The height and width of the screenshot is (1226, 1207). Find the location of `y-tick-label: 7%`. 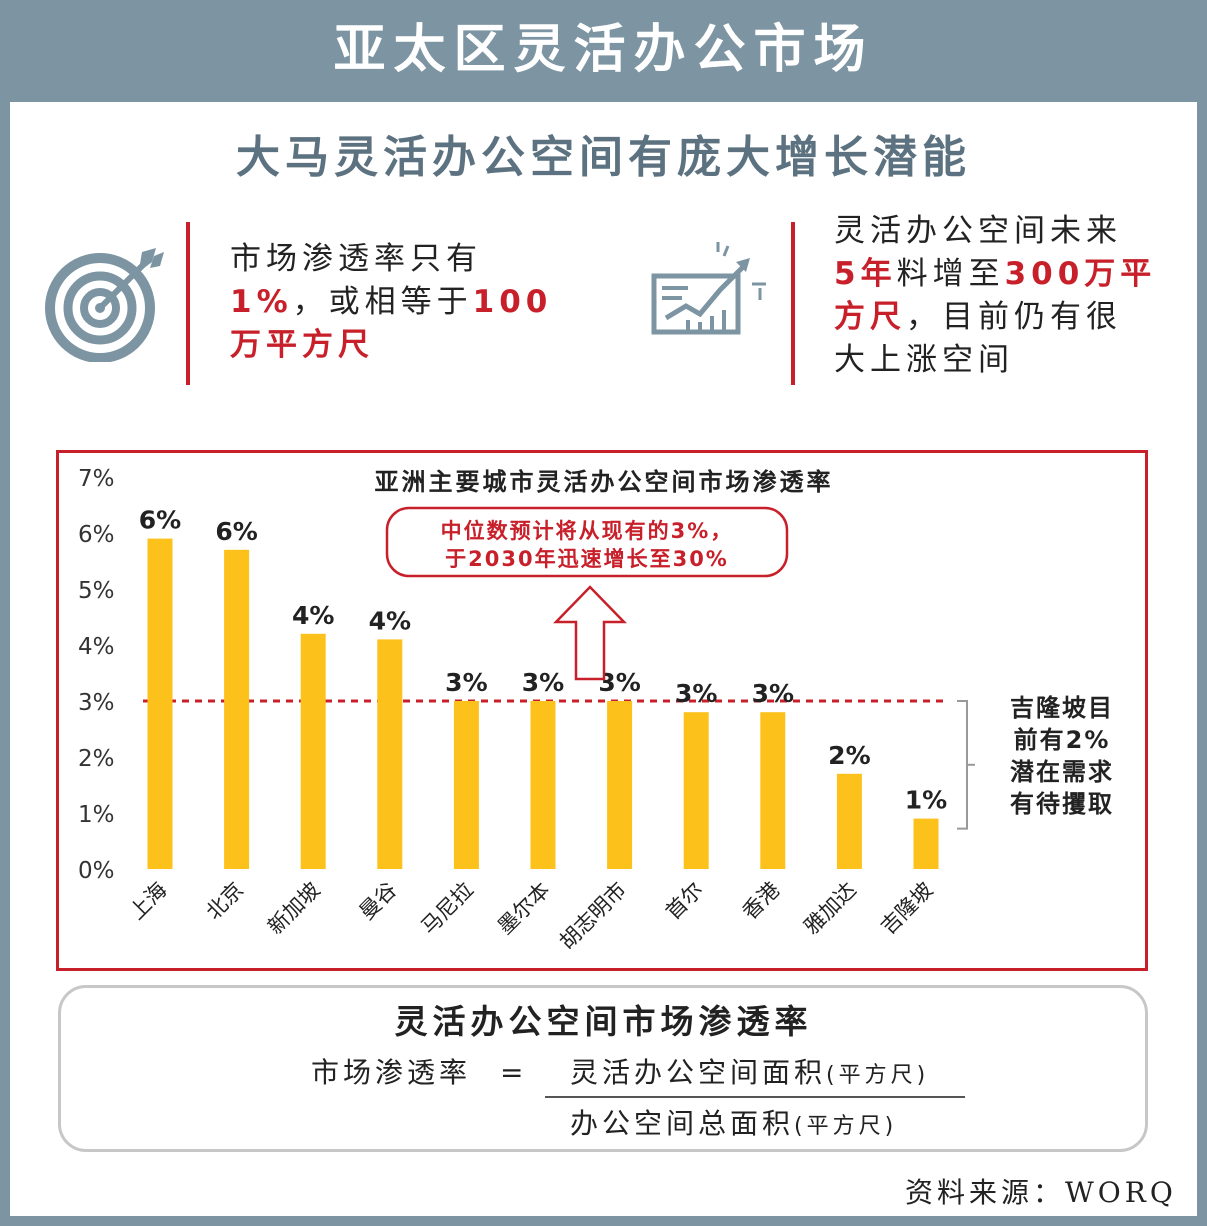

y-tick-label: 7% is located at coordinates (96, 479).